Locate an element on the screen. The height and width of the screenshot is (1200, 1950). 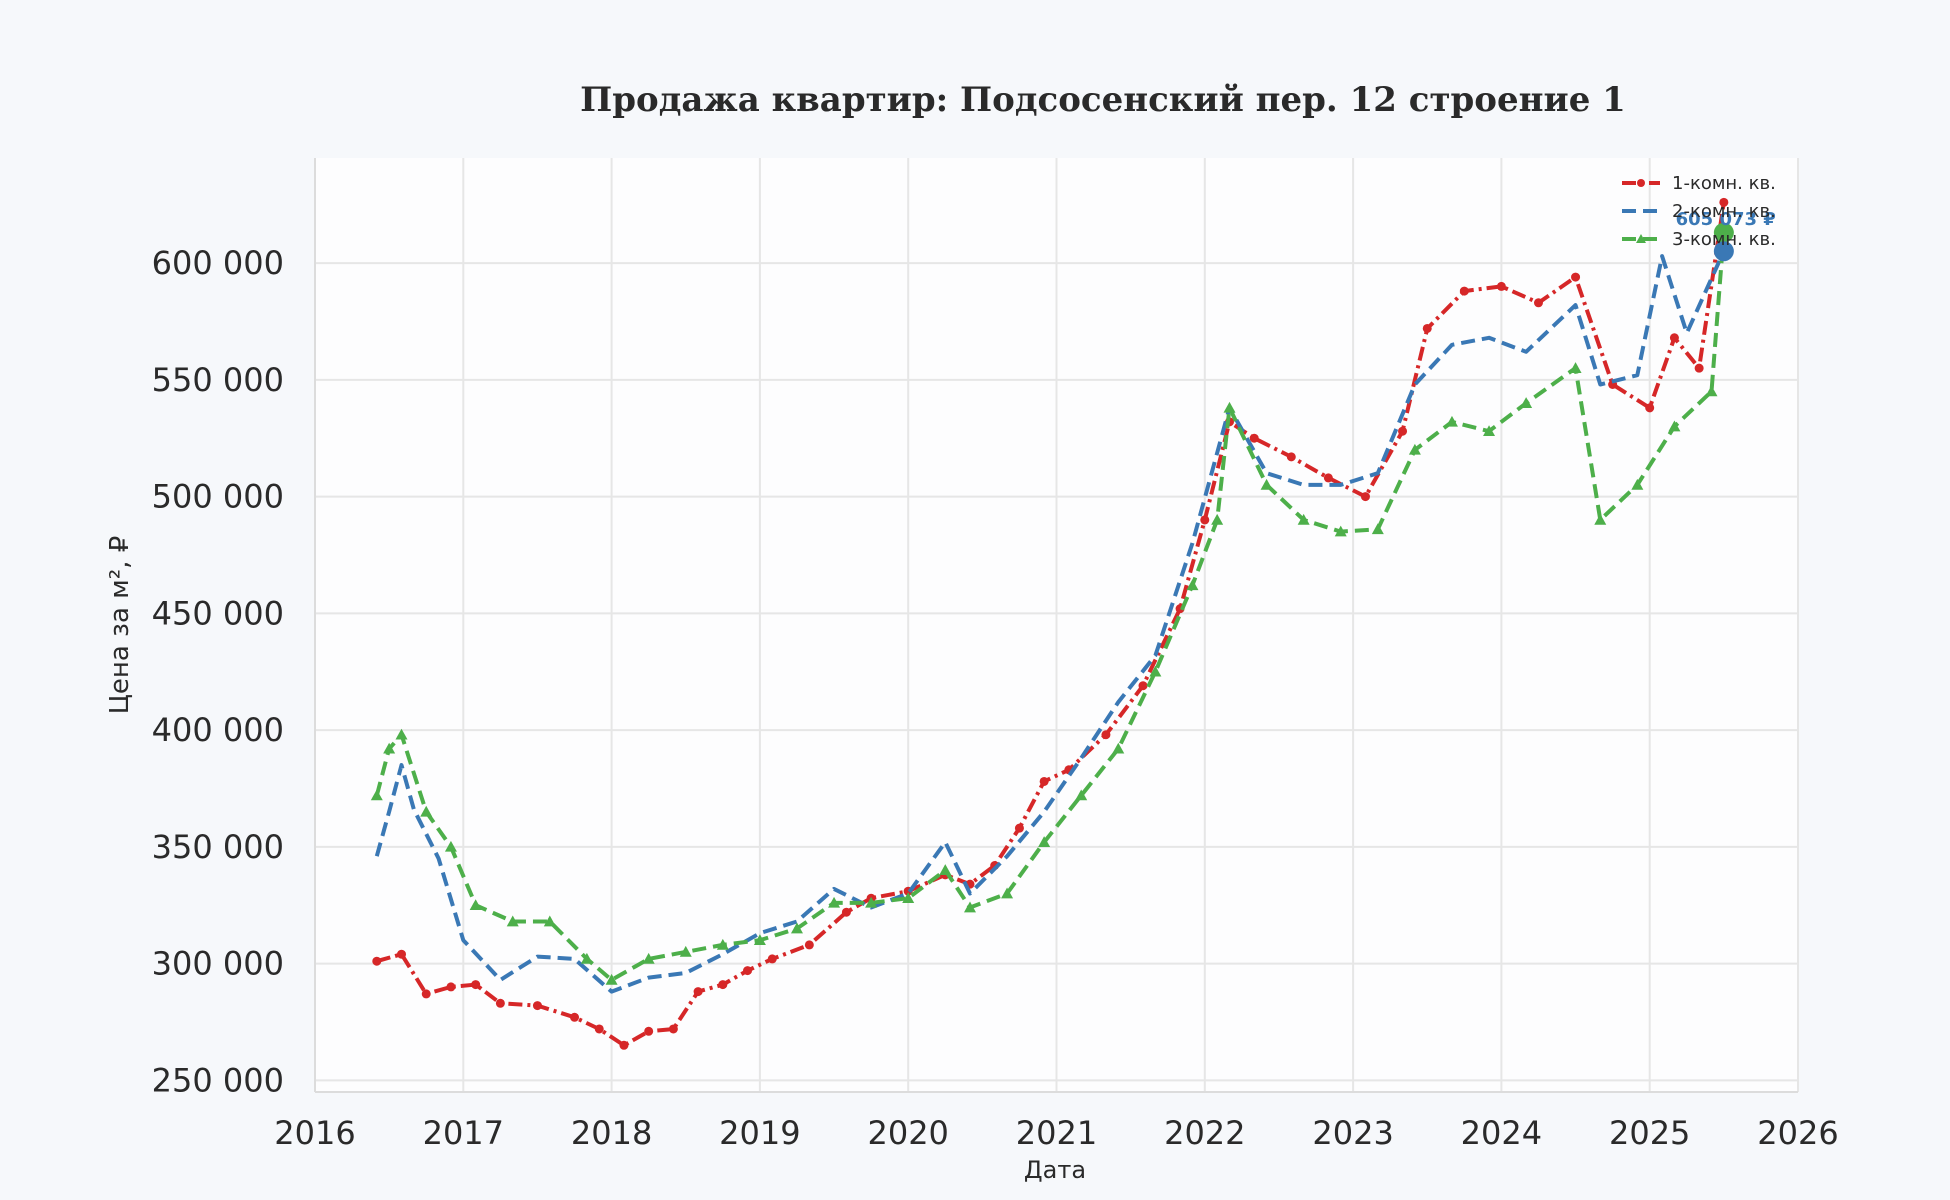
x-tick-label: 2021 is located at coordinates (1056, 1133).